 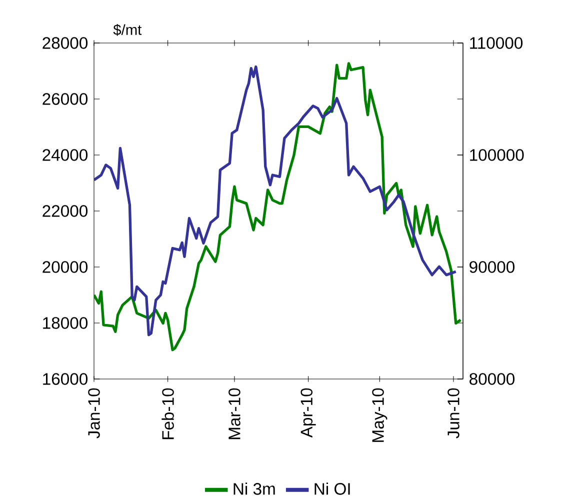 What do you see at coordinates (65, 211) in the screenshot?
I see `y-tick-label: 22000` at bounding box center [65, 211].